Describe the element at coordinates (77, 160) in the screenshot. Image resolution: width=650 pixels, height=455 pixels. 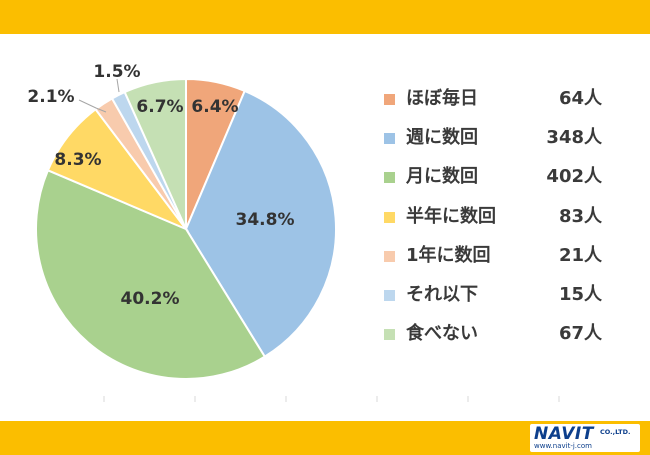
I see `slice-percent-label: 8.3%` at that location.